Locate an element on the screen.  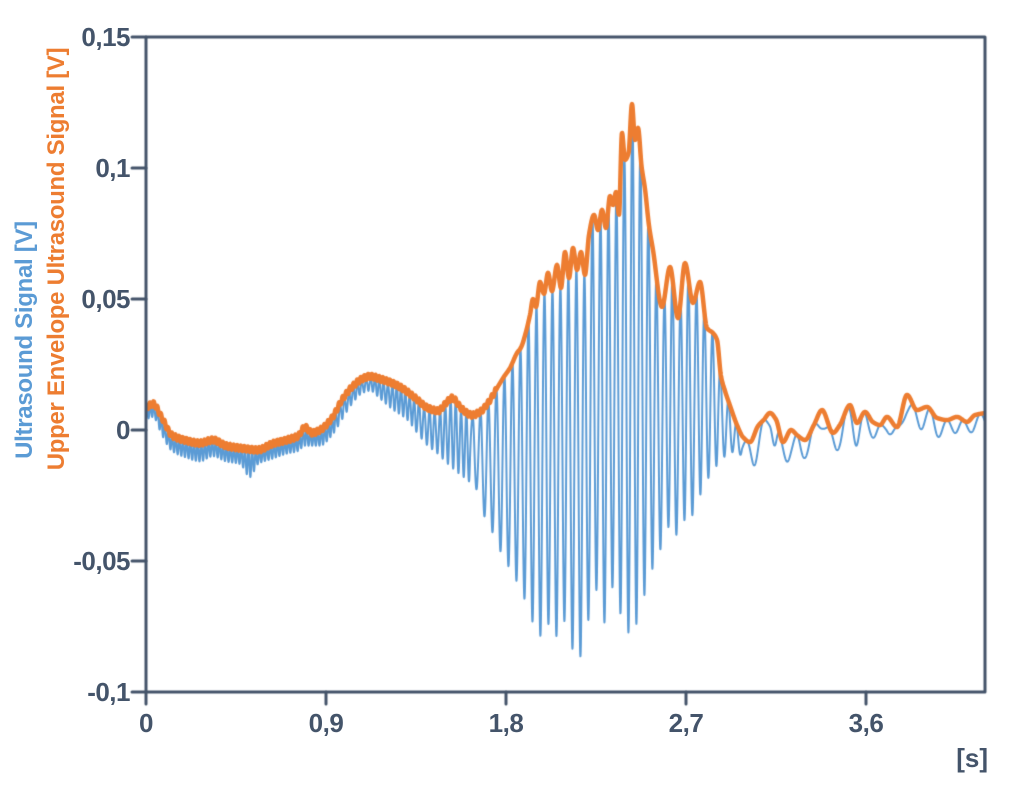
y-tick-label: 0 is located at coordinates (123, 430).